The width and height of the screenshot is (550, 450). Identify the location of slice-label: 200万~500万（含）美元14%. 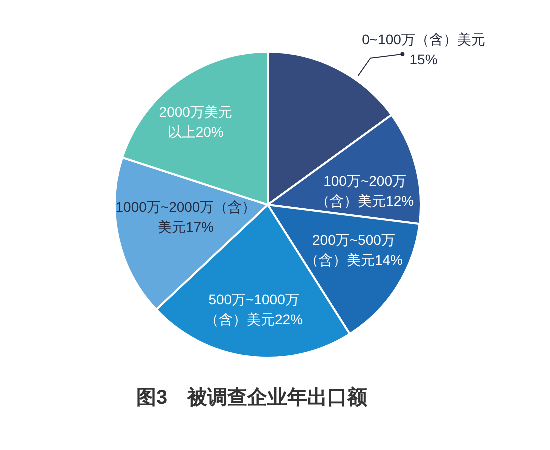
(353, 250).